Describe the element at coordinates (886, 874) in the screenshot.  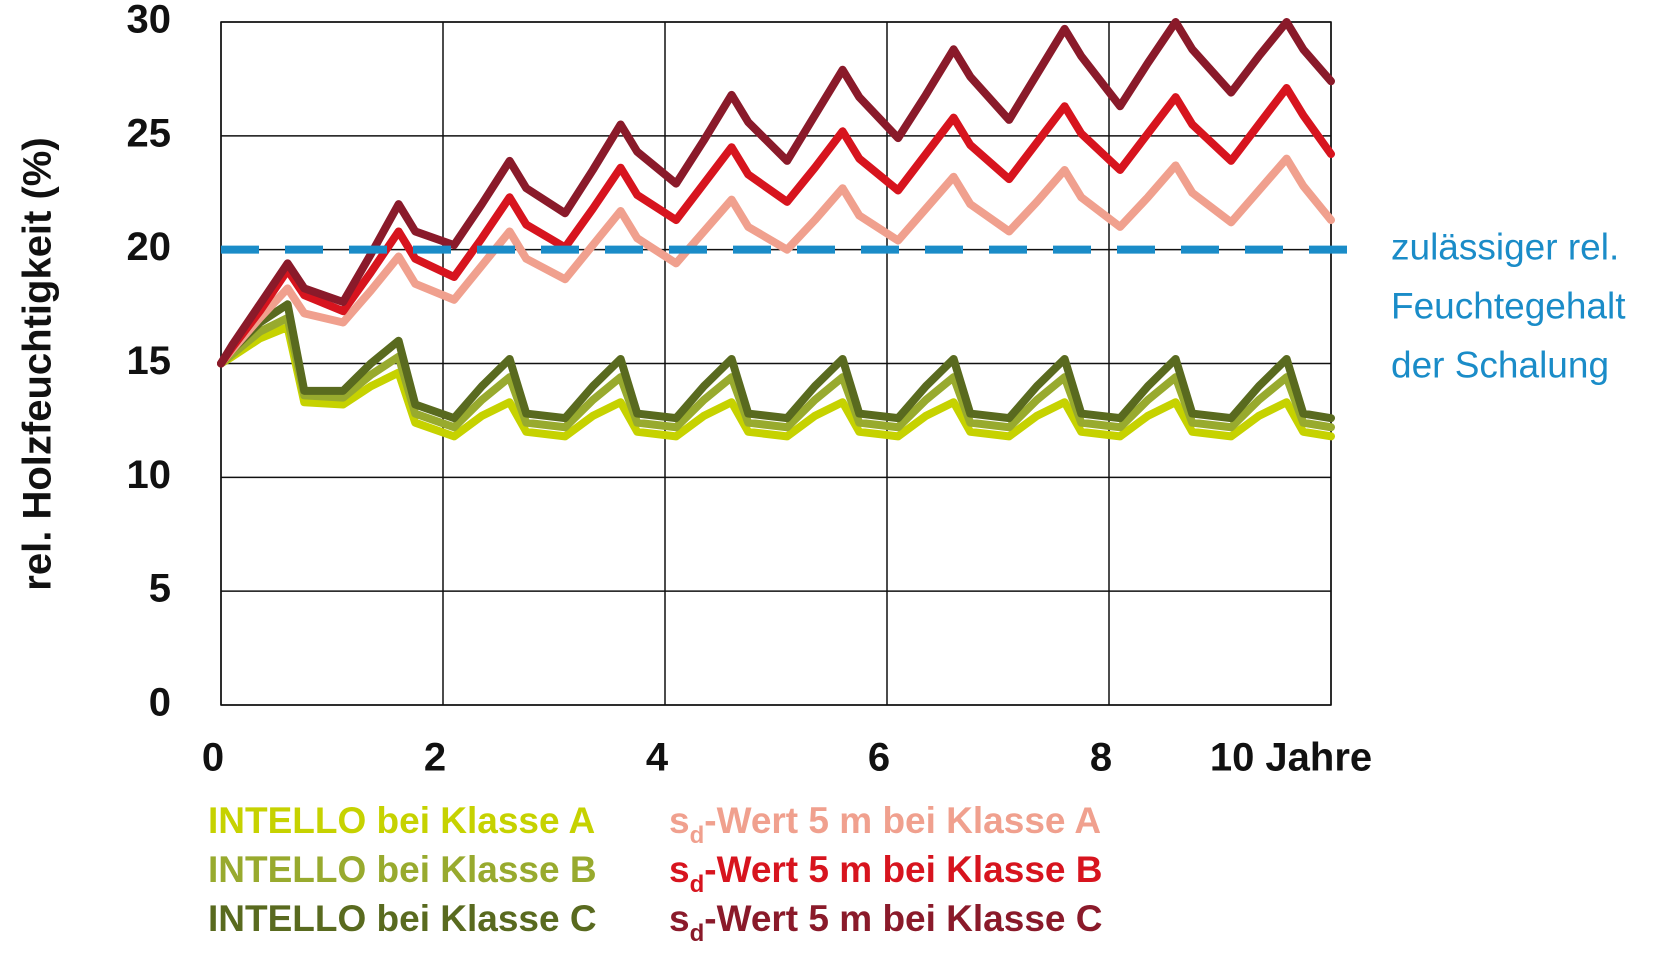
I see `legend-label: sd-Wert 5 m bei Klasse B` at that location.